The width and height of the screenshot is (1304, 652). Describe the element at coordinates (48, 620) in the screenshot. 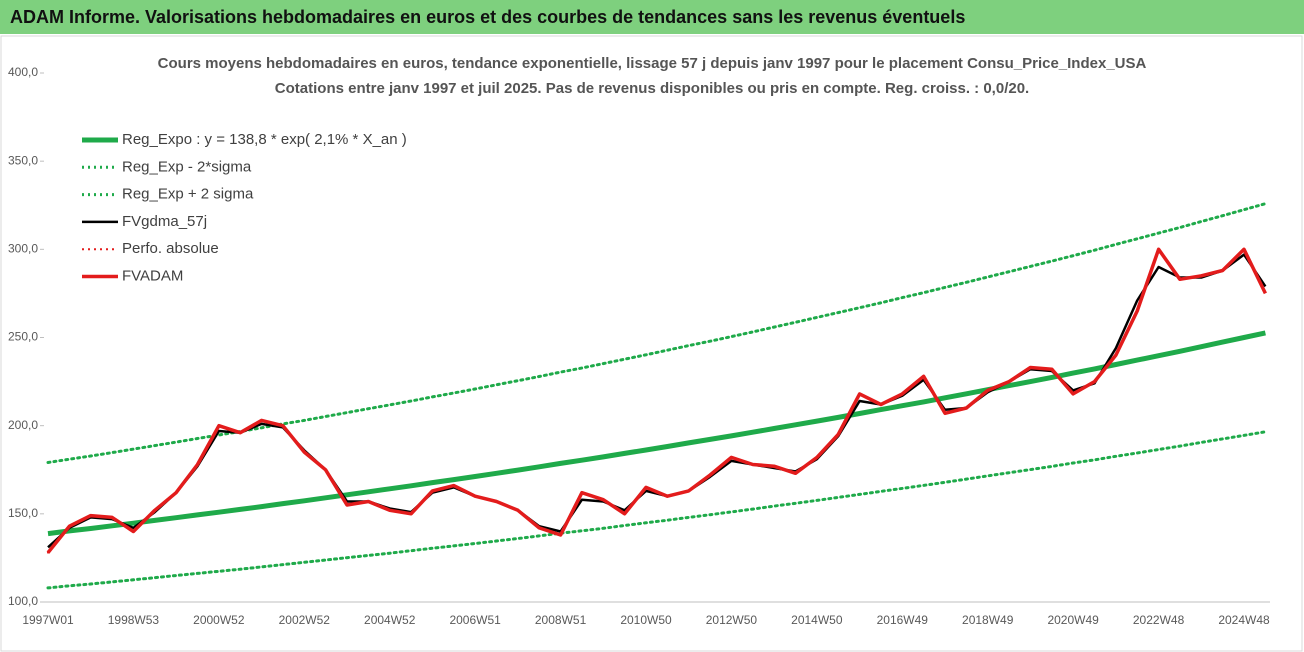

I see `x-tick-label: 1997W01` at that location.